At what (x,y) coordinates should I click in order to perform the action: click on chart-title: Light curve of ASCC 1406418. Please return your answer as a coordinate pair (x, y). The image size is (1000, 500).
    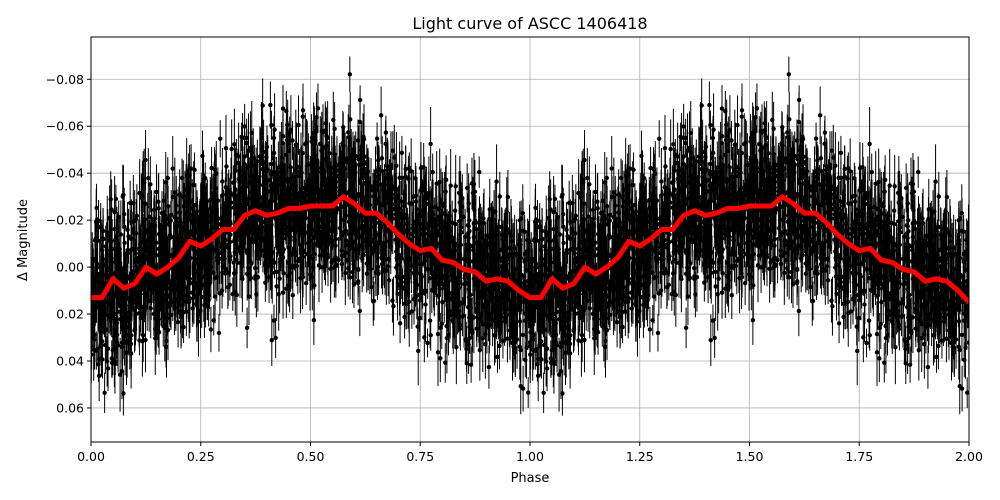
    Looking at the image, I should click on (529, 23).